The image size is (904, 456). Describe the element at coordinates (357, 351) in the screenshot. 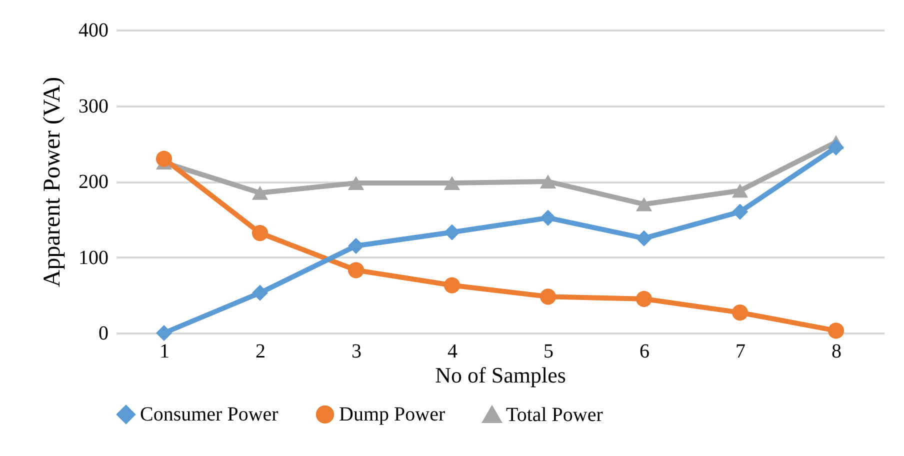

I see `x-tick-label: 3` at that location.